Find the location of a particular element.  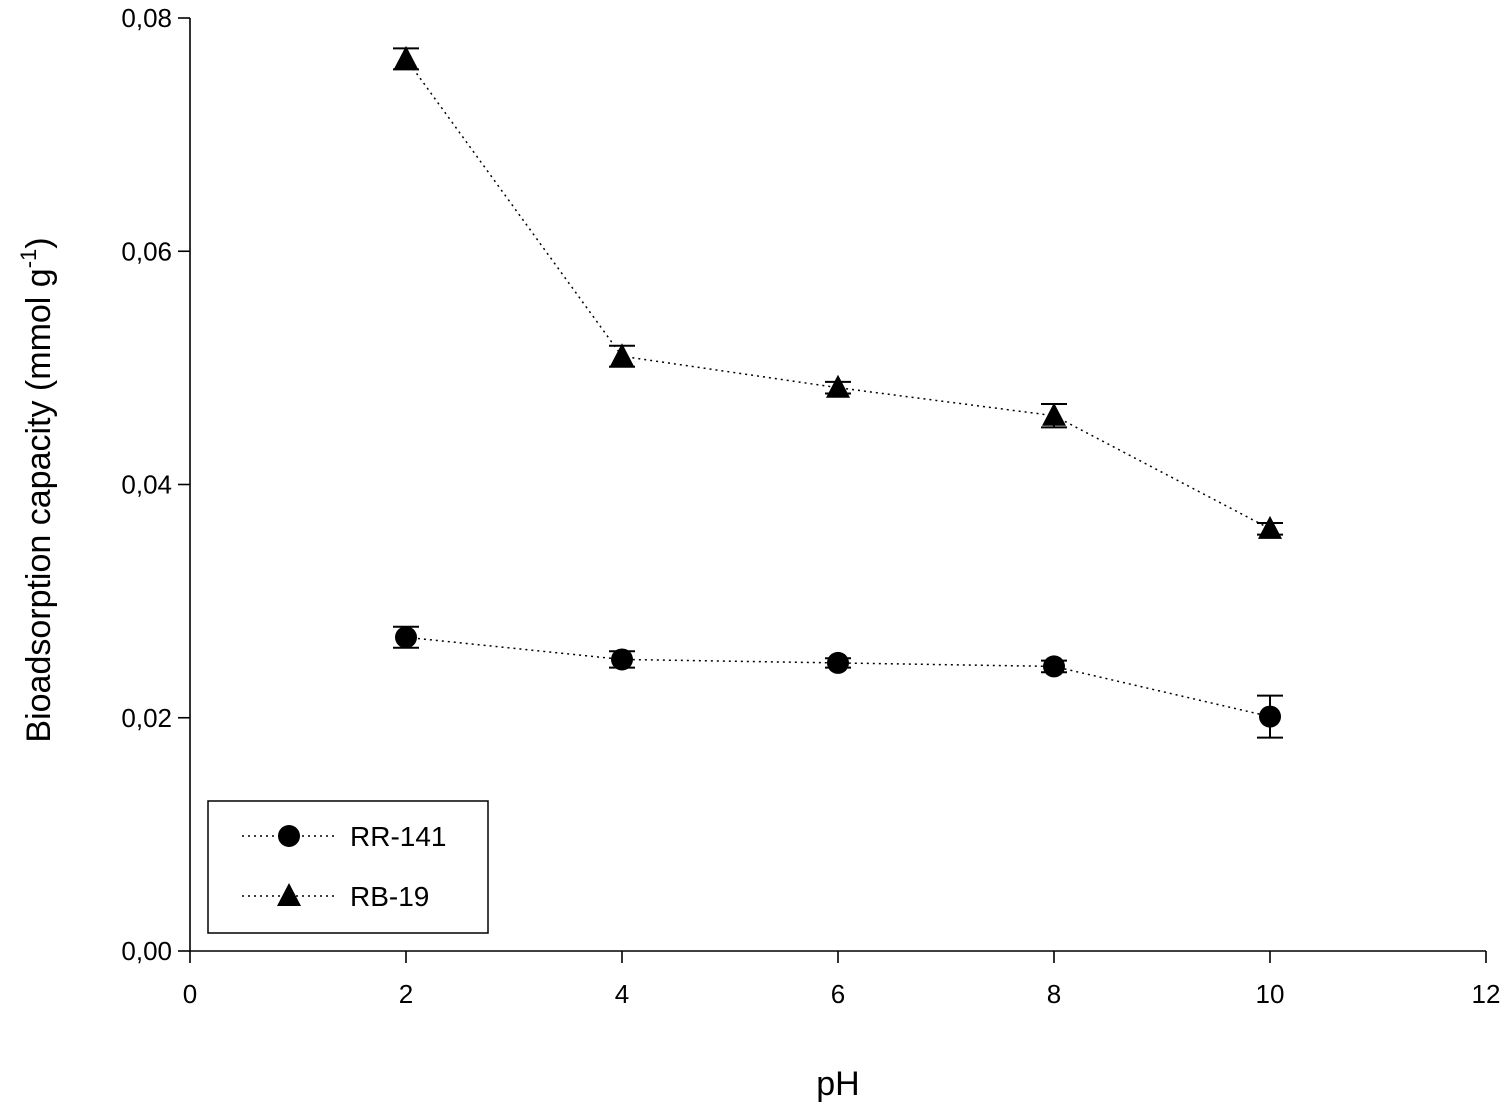

y-tick-label: 0,08 is located at coordinates (146, 18).